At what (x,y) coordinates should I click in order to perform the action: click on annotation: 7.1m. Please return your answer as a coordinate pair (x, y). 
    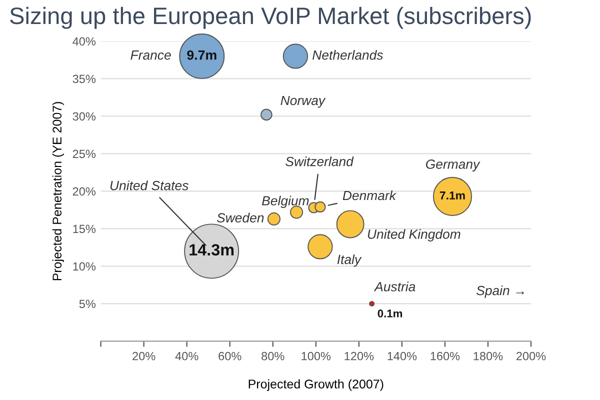
    Looking at the image, I should click on (452, 196).